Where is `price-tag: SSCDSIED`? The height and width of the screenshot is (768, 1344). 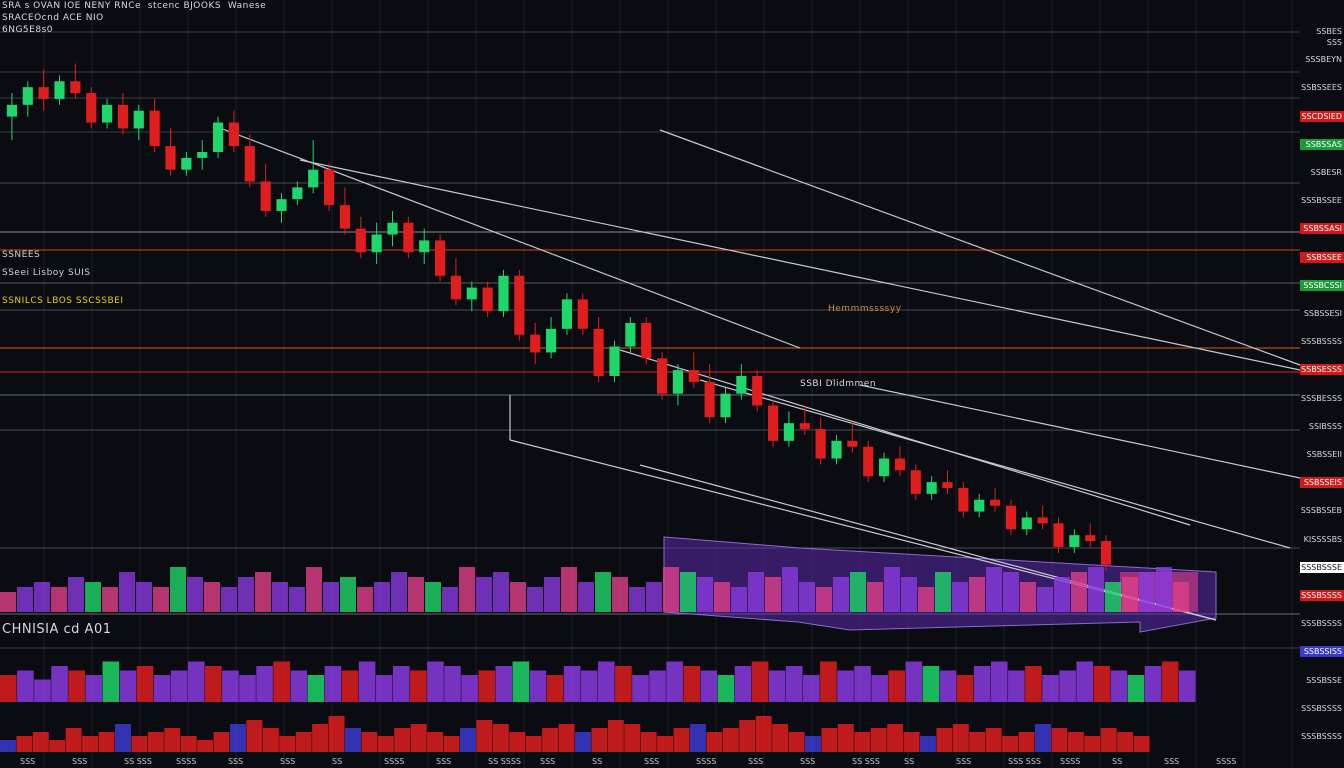
price-tag: SSCDSIED is located at coordinates (1322, 116).